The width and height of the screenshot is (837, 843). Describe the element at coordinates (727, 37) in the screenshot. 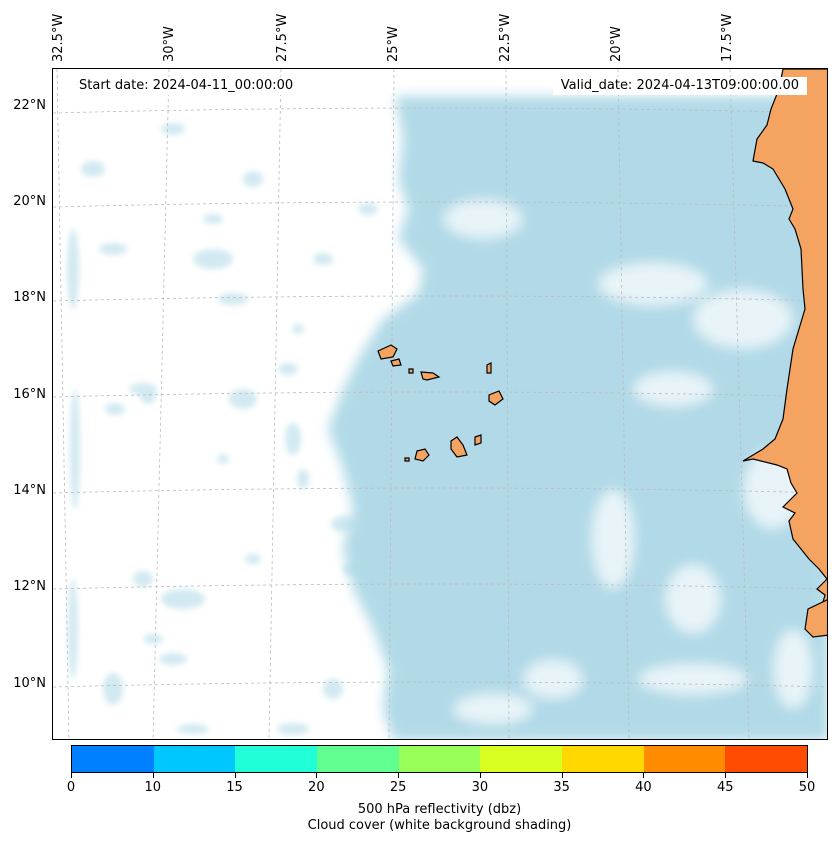

I see `lon-label: 17.5°W` at that location.